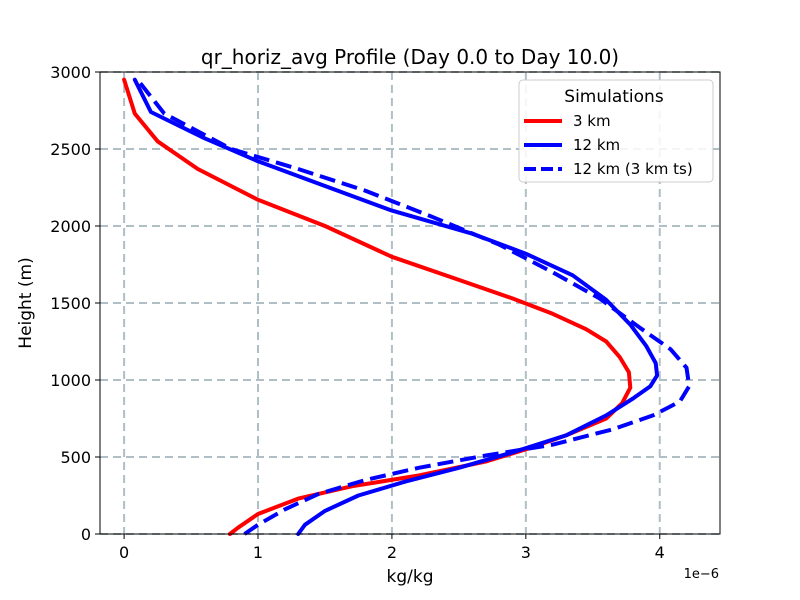 This screenshot has height=600, width=800. I want to click on legend-label-3: 12 km (3 km ts), so click(633, 169).